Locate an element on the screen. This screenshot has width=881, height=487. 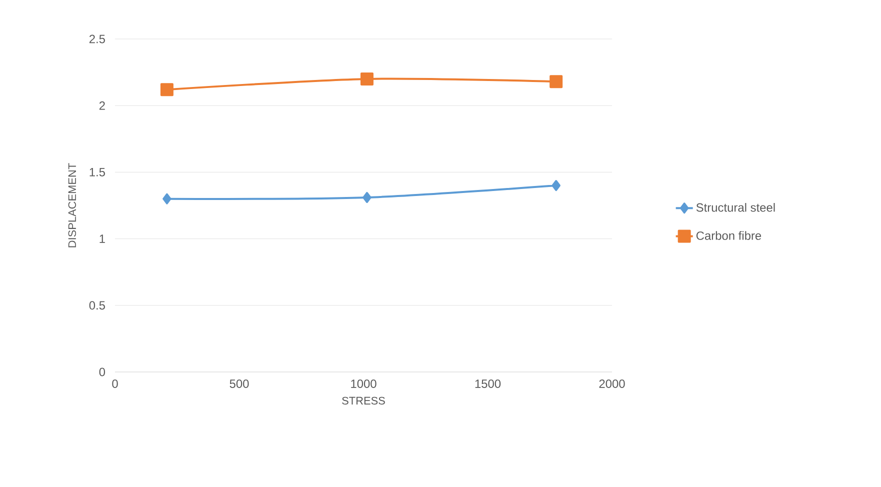
y-axis-title: DISPLACEMENT is located at coordinates (72, 205).